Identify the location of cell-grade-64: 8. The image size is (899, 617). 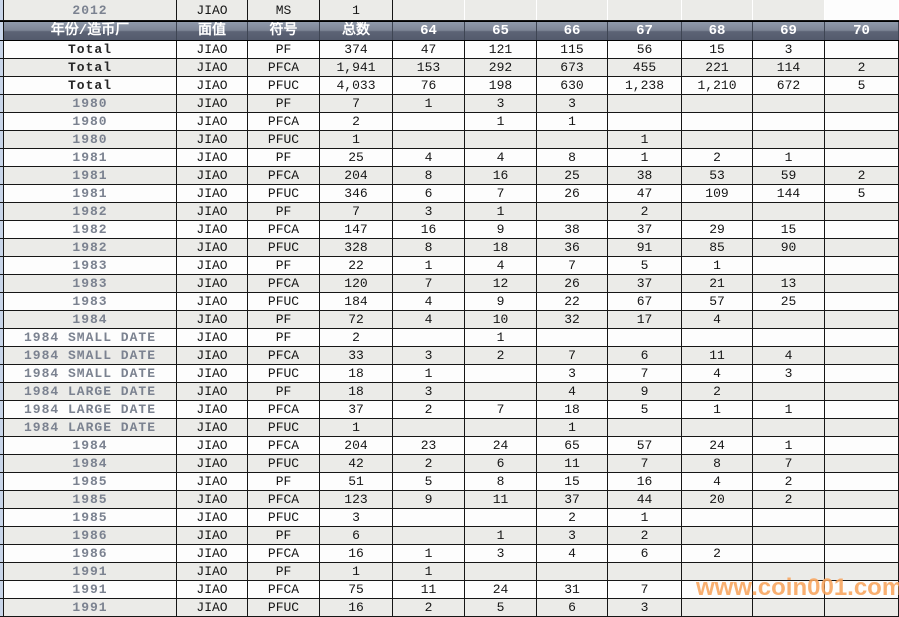
(429, 247).